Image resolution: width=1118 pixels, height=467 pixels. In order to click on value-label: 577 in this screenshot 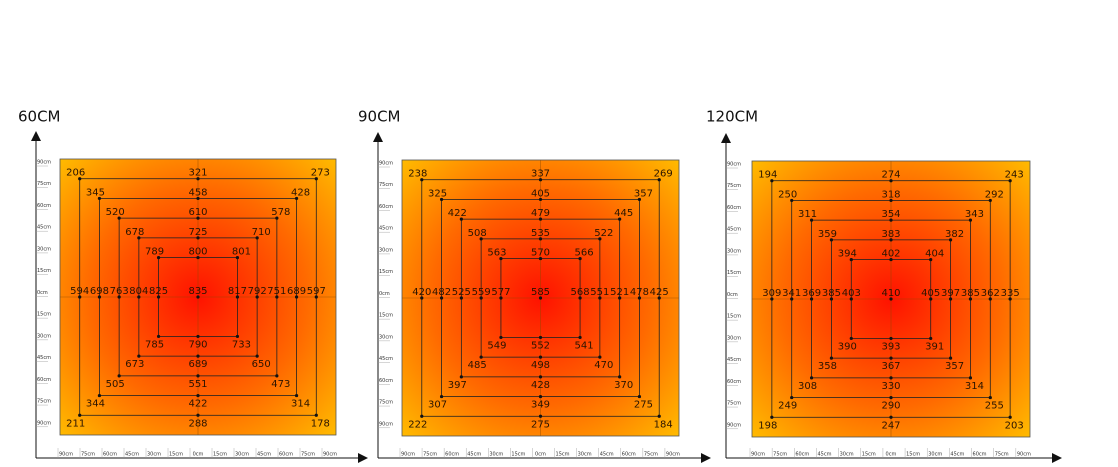, I will do `click(500, 292)`.